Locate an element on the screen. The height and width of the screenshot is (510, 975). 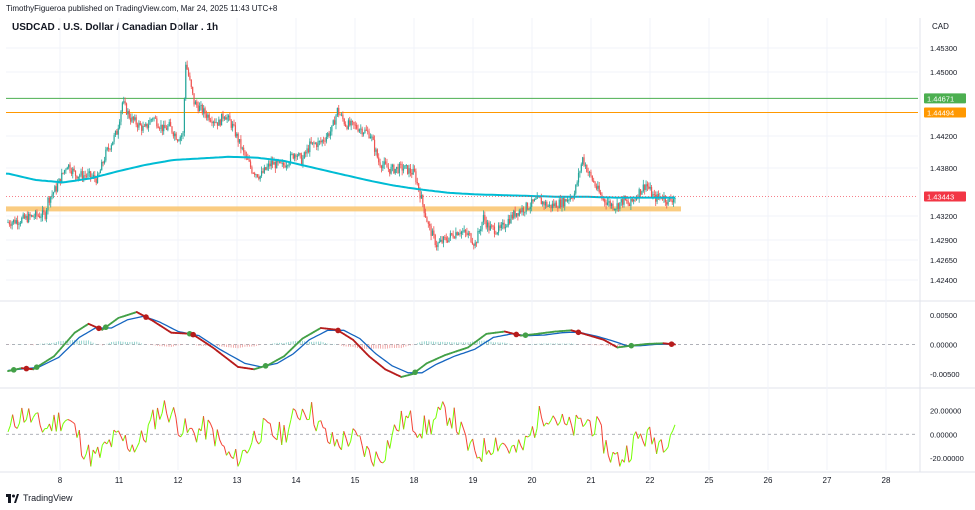
y-tick-label: 0.00000 is located at coordinates (943, 345).